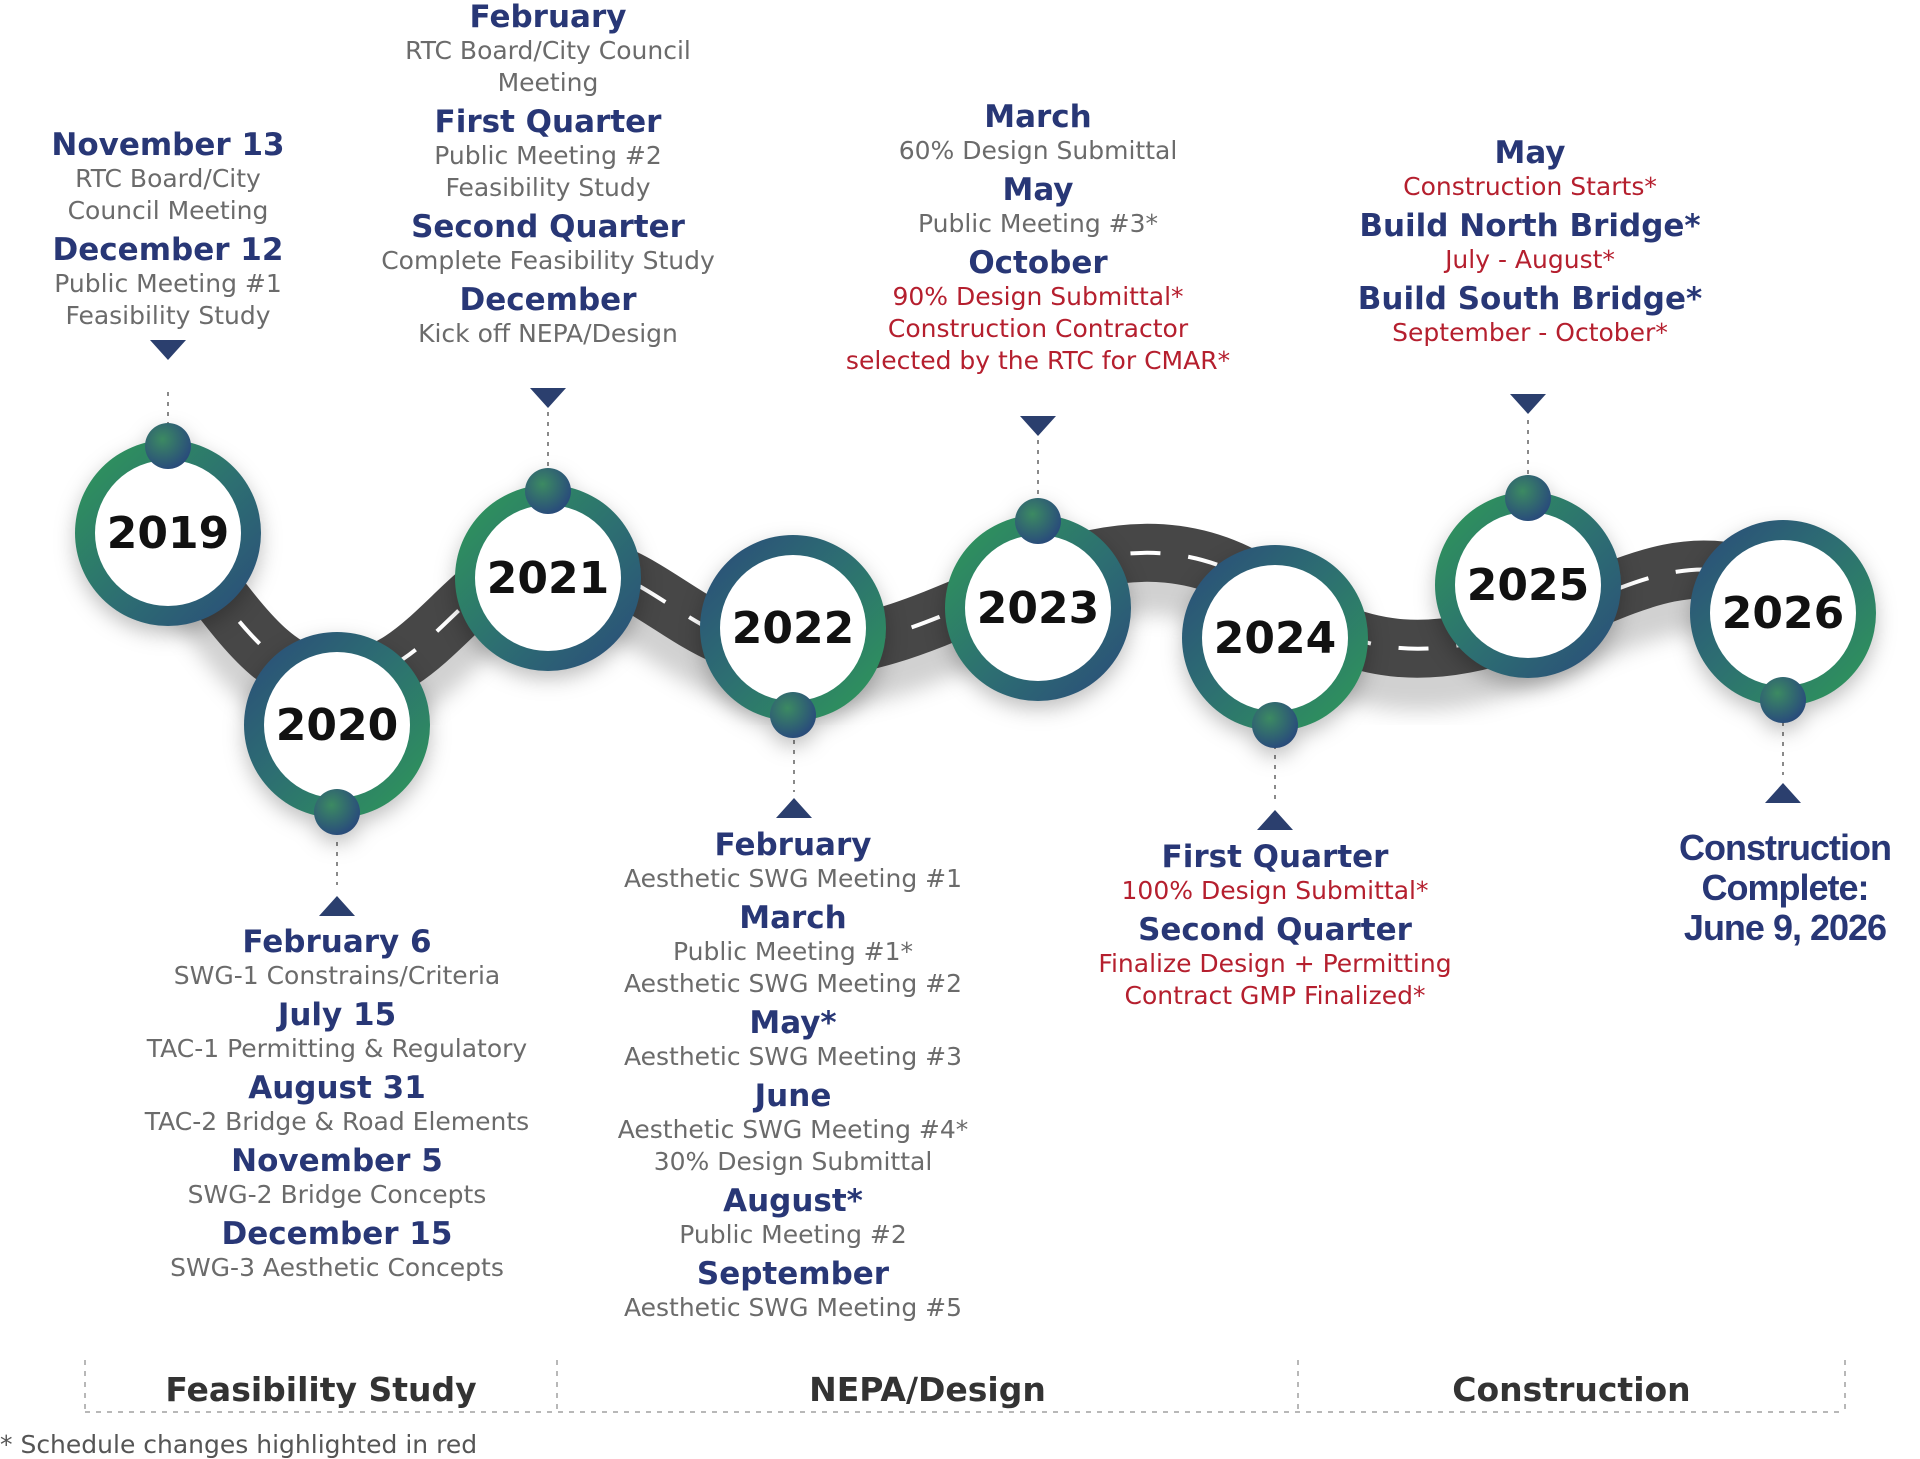  What do you see at coordinates (1530, 299) in the screenshot?
I see `milestone-heading: Build South Bridge*` at bounding box center [1530, 299].